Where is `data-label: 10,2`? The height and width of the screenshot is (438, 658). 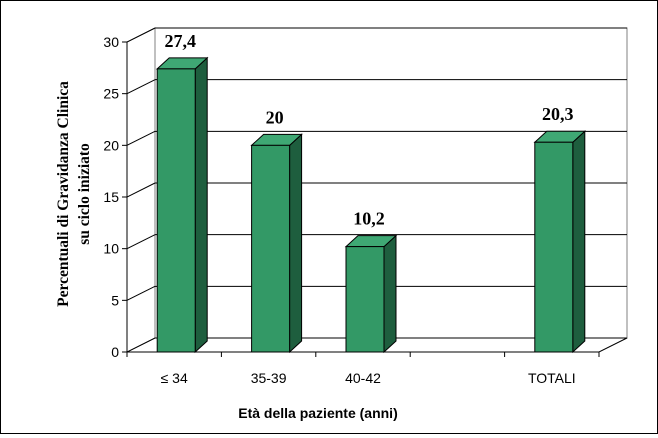 data-label: 10,2 is located at coordinates (369, 219).